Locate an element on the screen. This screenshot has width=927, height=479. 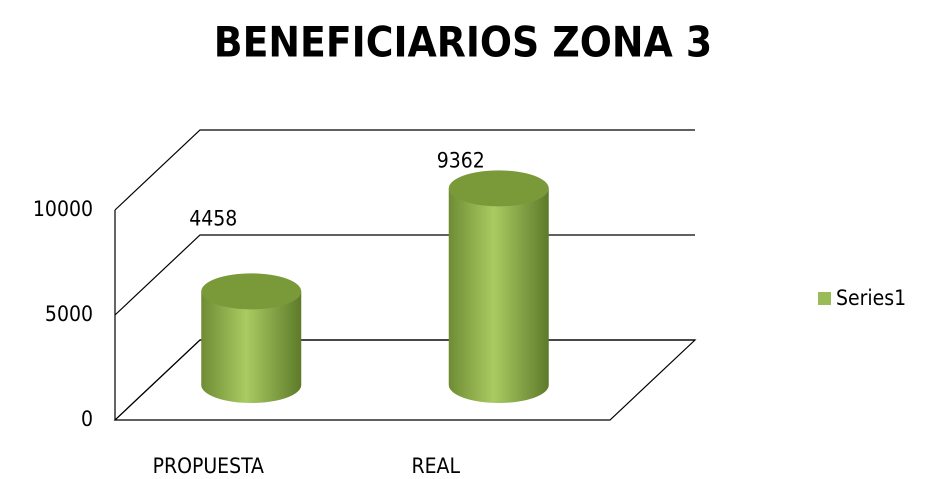
chart-title: BENEFICIARIOS ZONA 3 is located at coordinates (463, 42).